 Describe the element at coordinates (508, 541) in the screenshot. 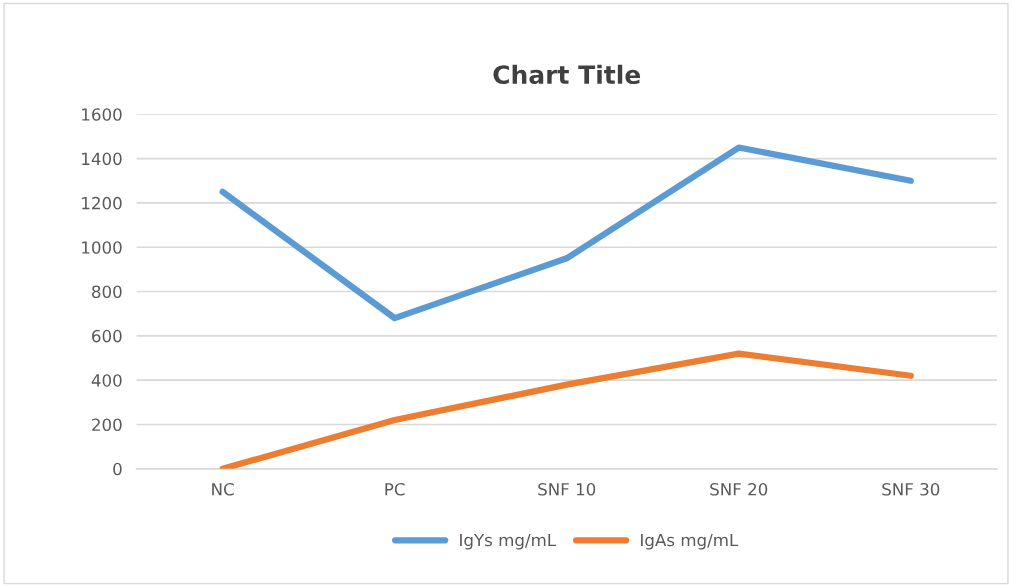

I see `legend-label: IgYs mg/mL` at that location.